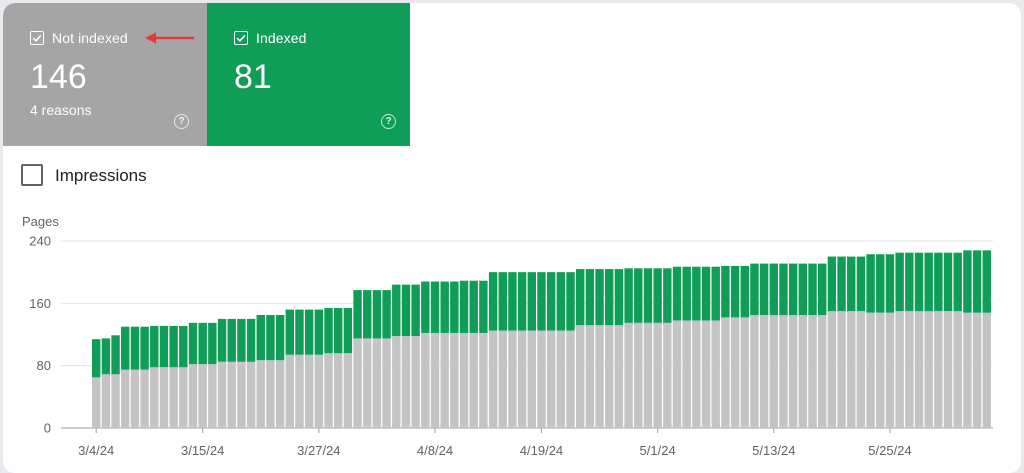  I want to click on y-tick-label: 160, so click(40, 303).